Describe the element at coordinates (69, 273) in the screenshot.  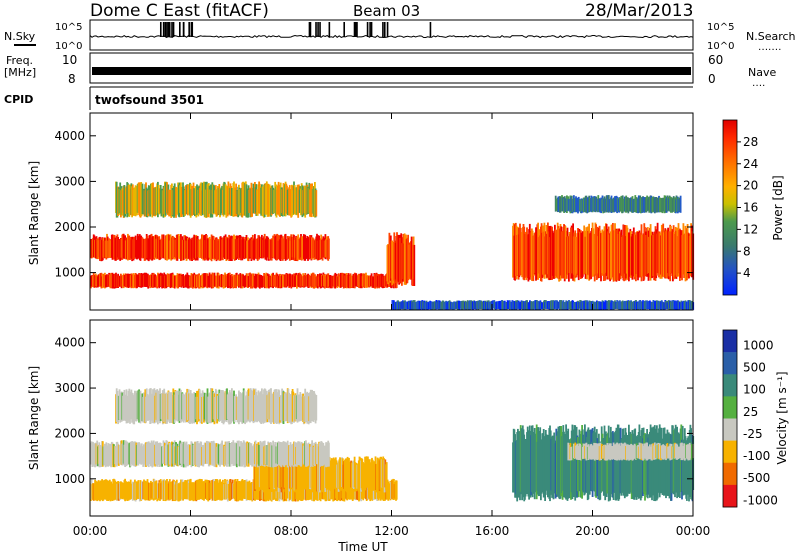
I see `power-y-tick-label: 1000` at that location.